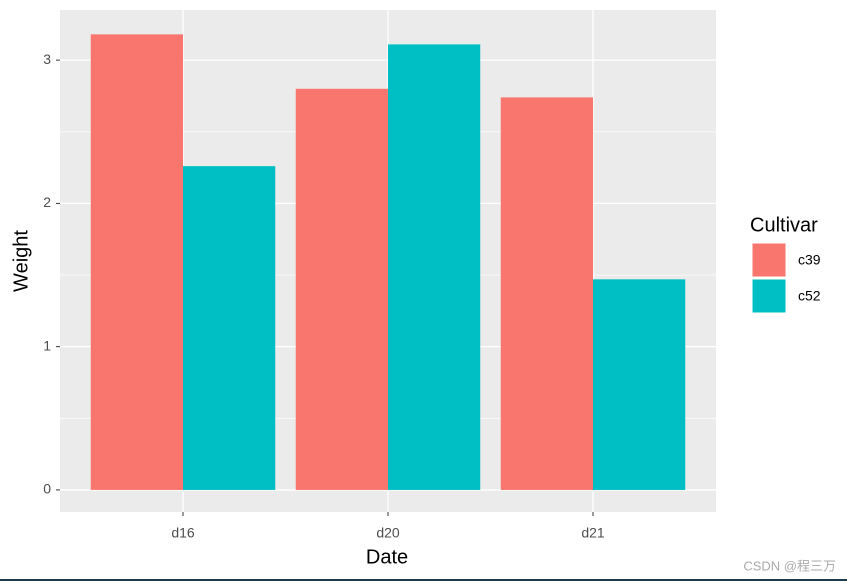 The height and width of the screenshot is (583, 847). What do you see at coordinates (809, 296) in the screenshot?
I see `legend-label: c52` at bounding box center [809, 296].